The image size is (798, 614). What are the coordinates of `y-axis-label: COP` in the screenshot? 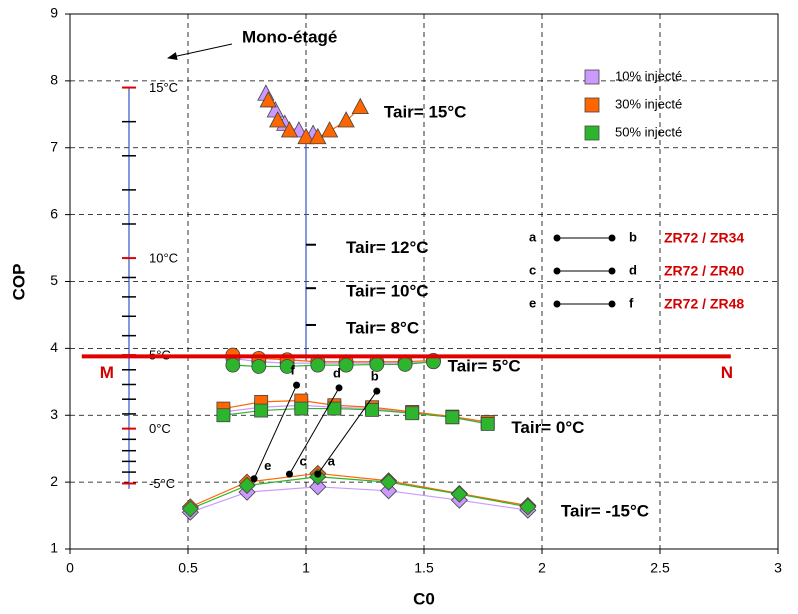 It's located at (18, 282).